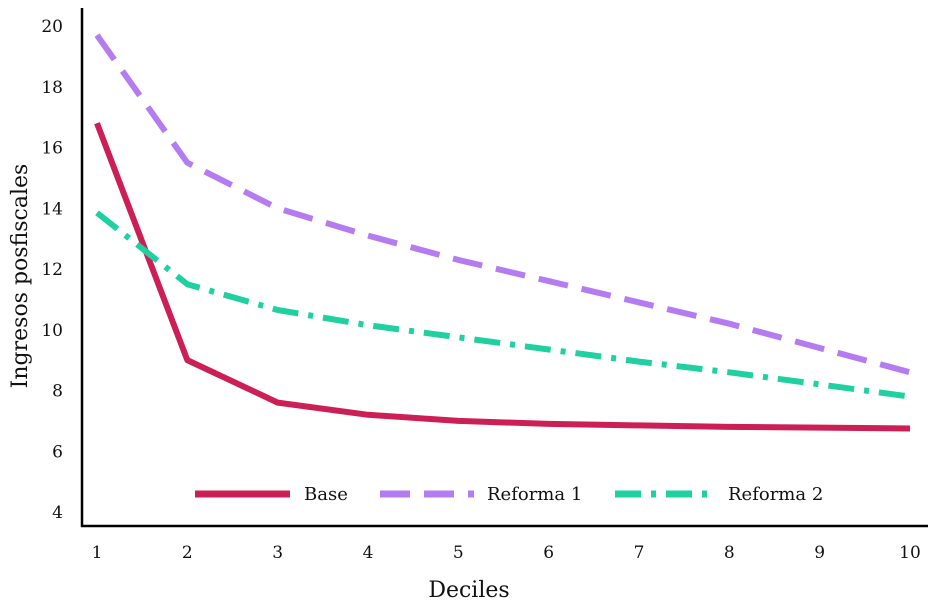 This screenshot has width=933, height=605. What do you see at coordinates (52, 27) in the screenshot?
I see `y-tick-label: 20` at bounding box center [52, 27].